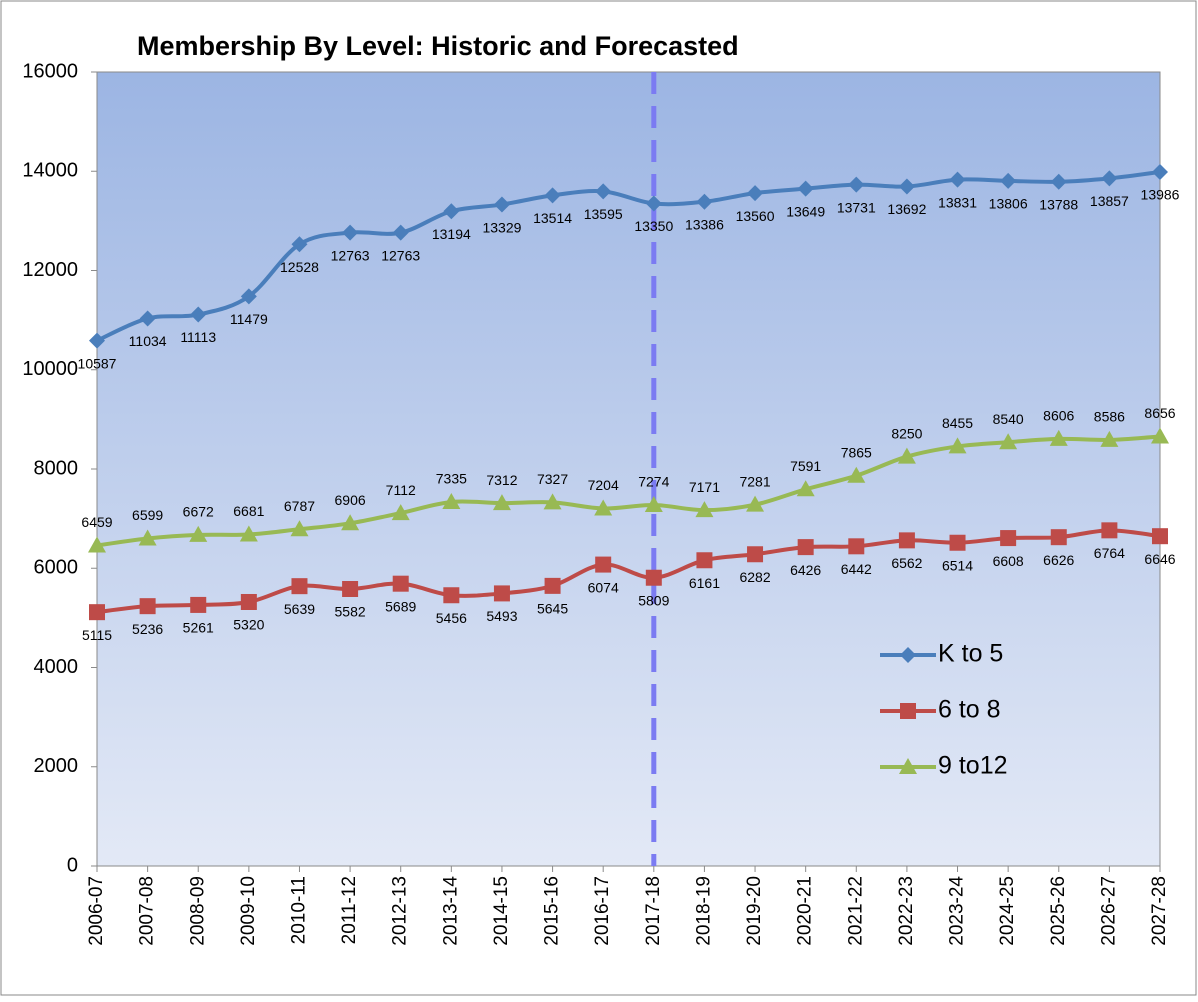 The width and height of the screenshot is (1198, 1002). I want to click on data-label: 7312, so click(501, 480).